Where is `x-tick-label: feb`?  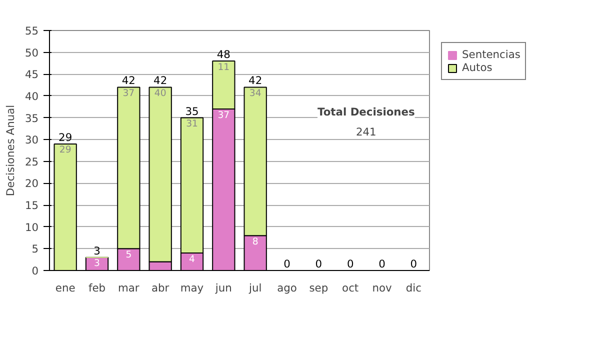 x-tick-label: feb is located at coordinates (97, 288).